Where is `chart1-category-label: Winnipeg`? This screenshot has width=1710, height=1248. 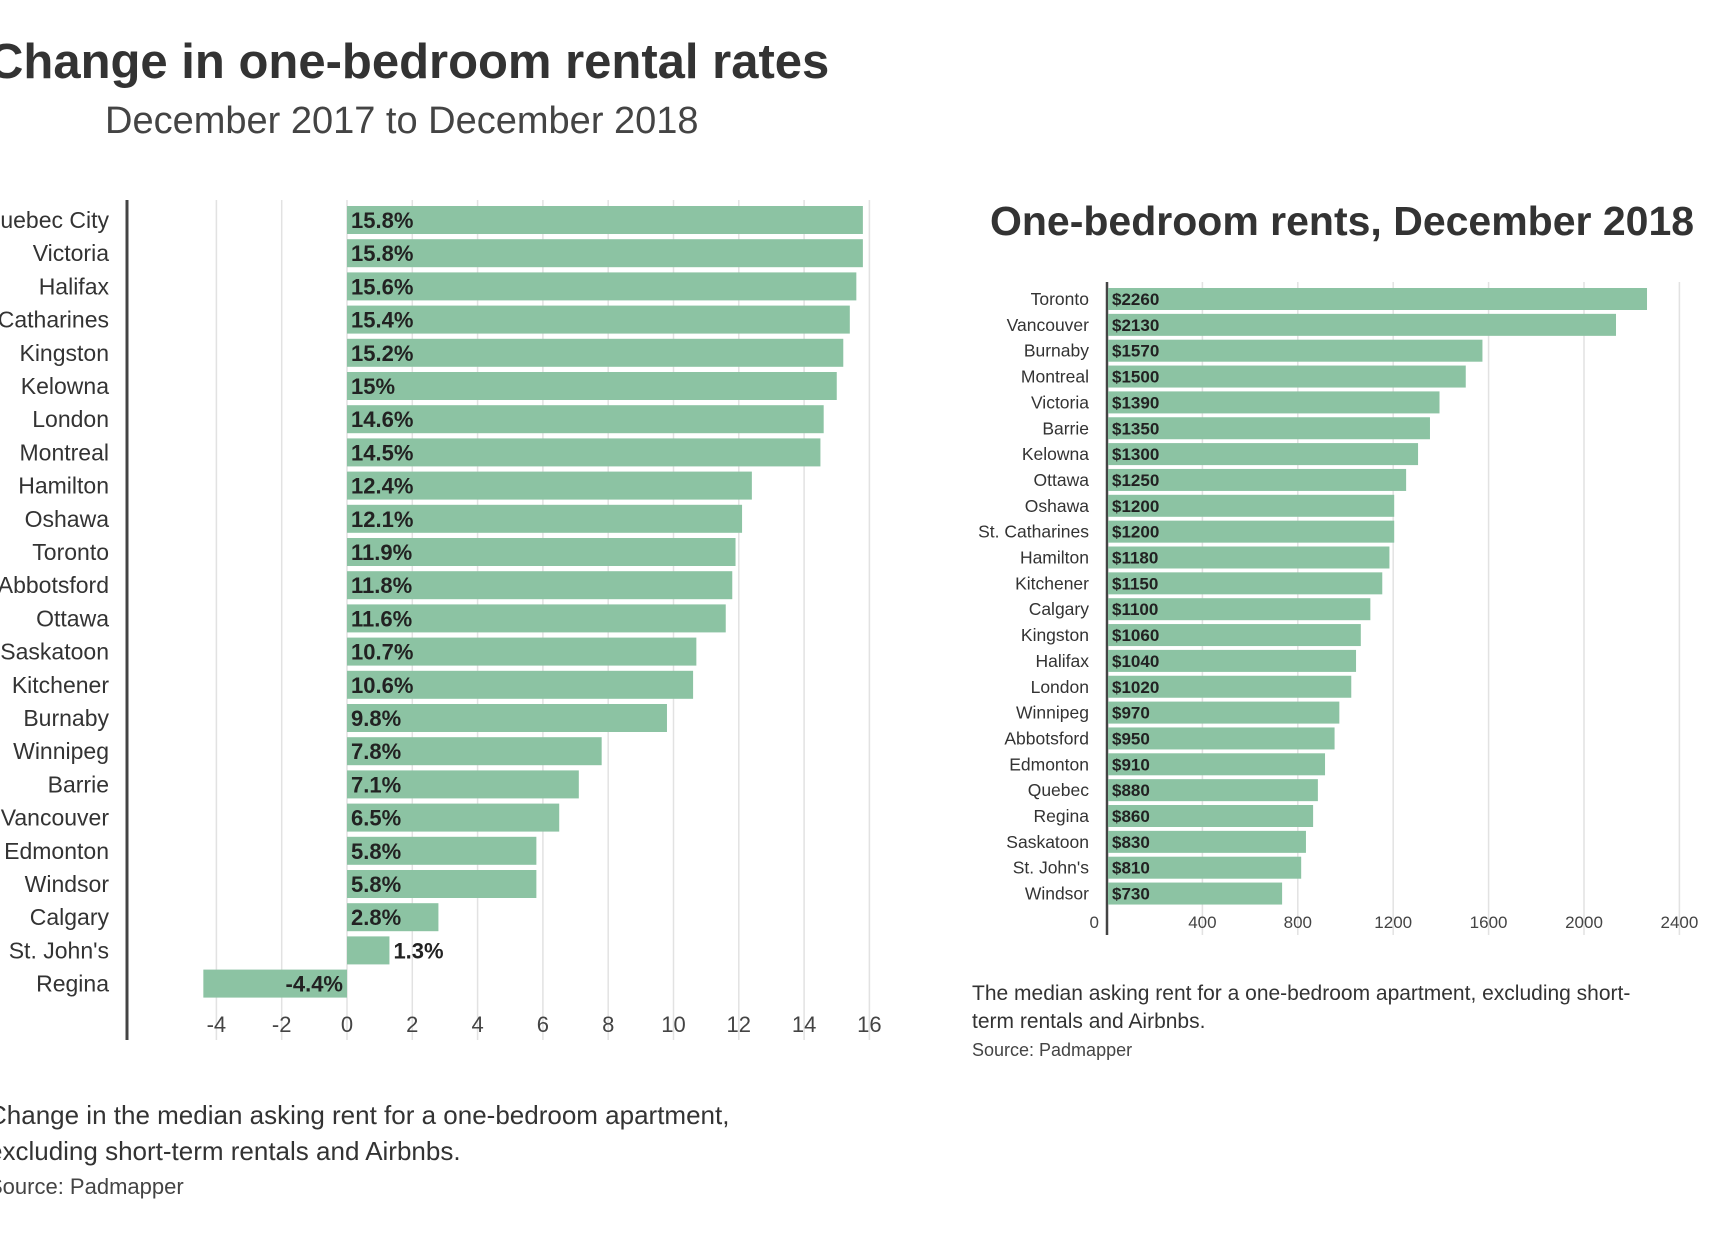 chart1-category-label: Winnipeg is located at coordinates (61, 751).